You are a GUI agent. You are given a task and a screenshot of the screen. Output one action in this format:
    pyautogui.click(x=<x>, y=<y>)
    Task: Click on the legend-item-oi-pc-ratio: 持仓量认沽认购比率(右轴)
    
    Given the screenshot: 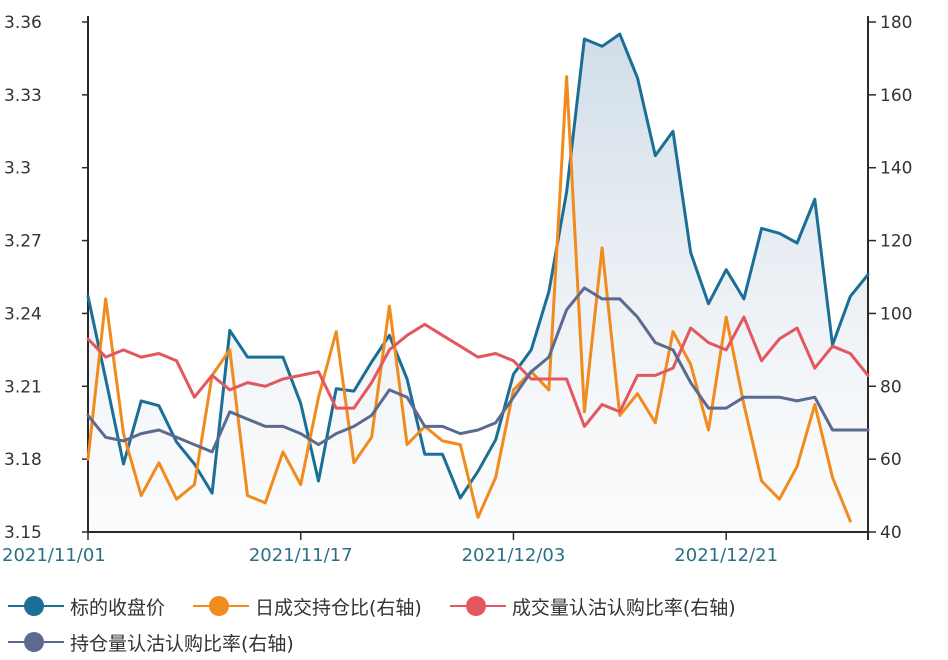 What is the action you would take?
    pyautogui.click(x=151, y=642)
    